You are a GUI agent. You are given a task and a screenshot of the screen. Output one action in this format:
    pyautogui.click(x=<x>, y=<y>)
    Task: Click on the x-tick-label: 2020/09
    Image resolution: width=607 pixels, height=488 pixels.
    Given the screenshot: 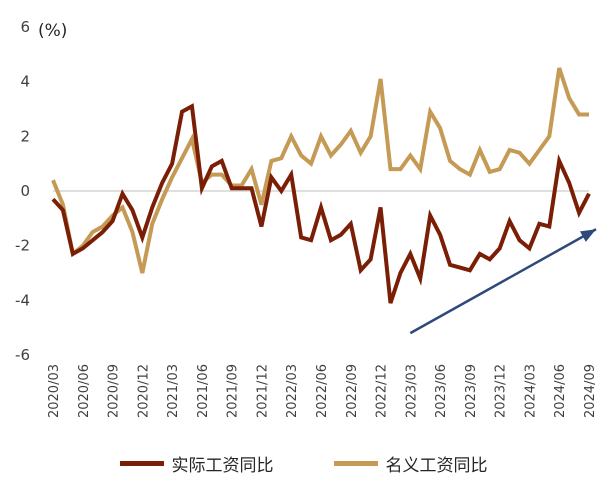 What is the action you would take?
    pyautogui.click(x=114, y=391)
    